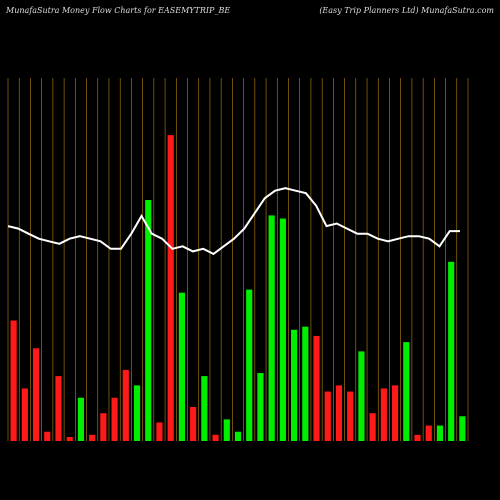 This screenshot has height=500, width=500. I want to click on chart-subtitle: (Easy Trip Planners Ltd) MunafaSutra.com, so click(406, 10).